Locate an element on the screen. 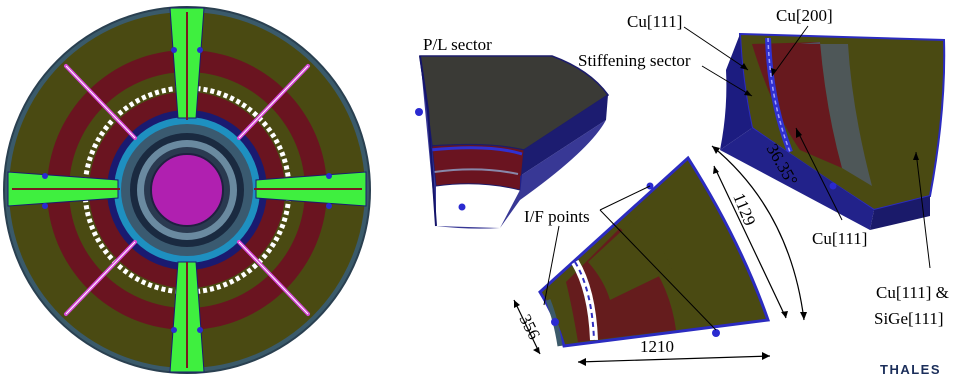 This screenshot has width=968, height=382. pl-sector-model is located at coordinates (512, 142).